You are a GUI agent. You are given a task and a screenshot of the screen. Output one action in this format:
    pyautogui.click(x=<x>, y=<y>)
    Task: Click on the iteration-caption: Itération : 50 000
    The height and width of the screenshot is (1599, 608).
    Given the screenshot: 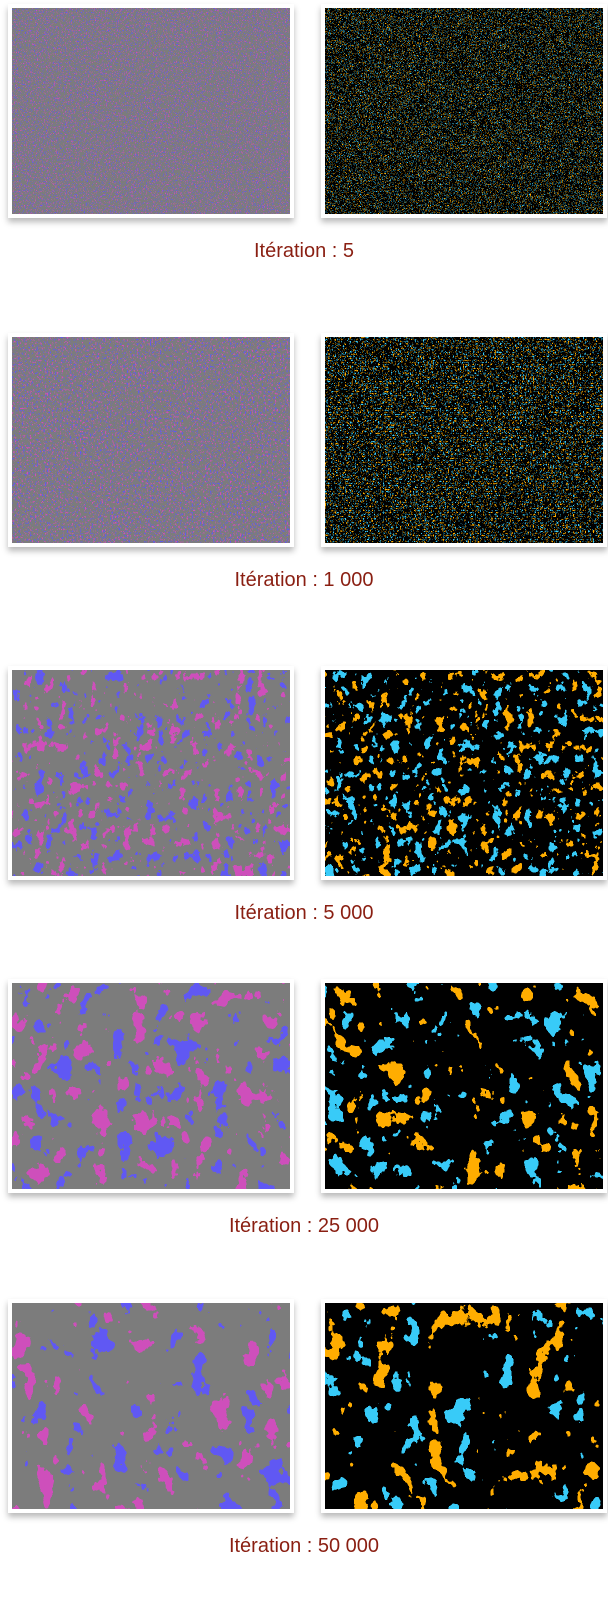 What is the action you would take?
    pyautogui.click(x=304, y=1546)
    